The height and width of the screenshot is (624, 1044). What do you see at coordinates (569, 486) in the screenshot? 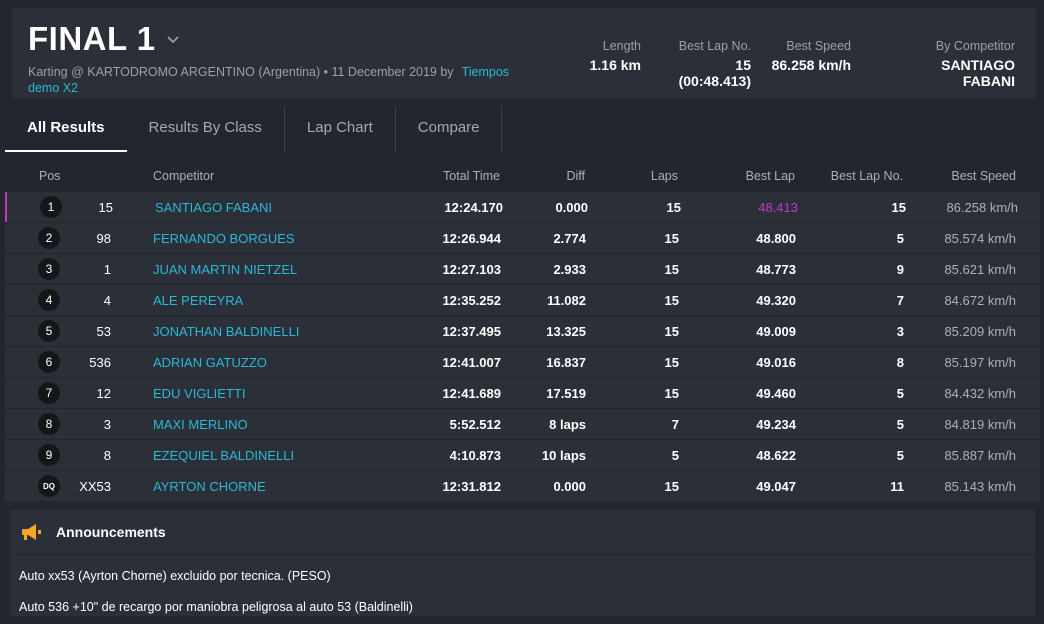
I see `diff: 0.000` at bounding box center [569, 486].